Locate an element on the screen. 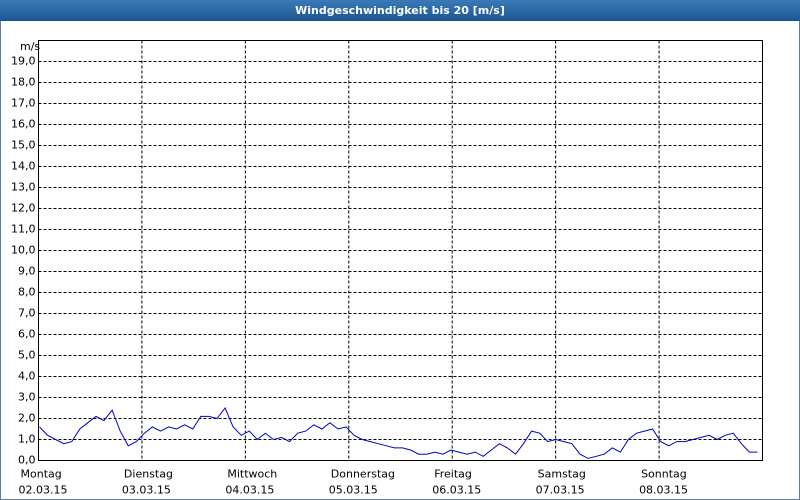 The height and width of the screenshot is (500, 800). x-tick-label: 04.03.15 is located at coordinates (249, 490).